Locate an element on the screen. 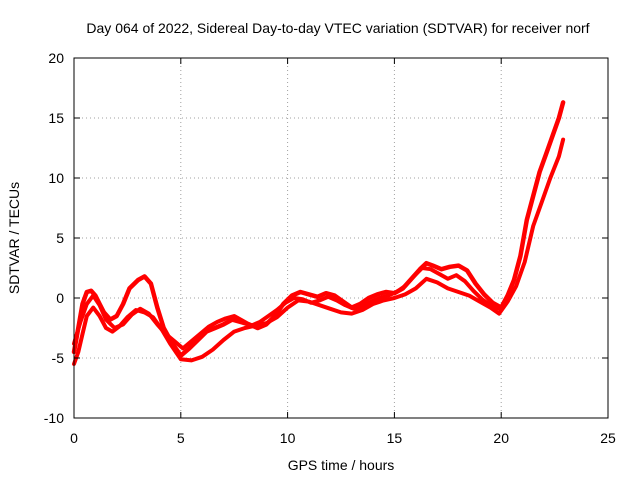 This screenshot has width=640, height=480. x-axis-label: GPS time / hours is located at coordinates (341, 465).